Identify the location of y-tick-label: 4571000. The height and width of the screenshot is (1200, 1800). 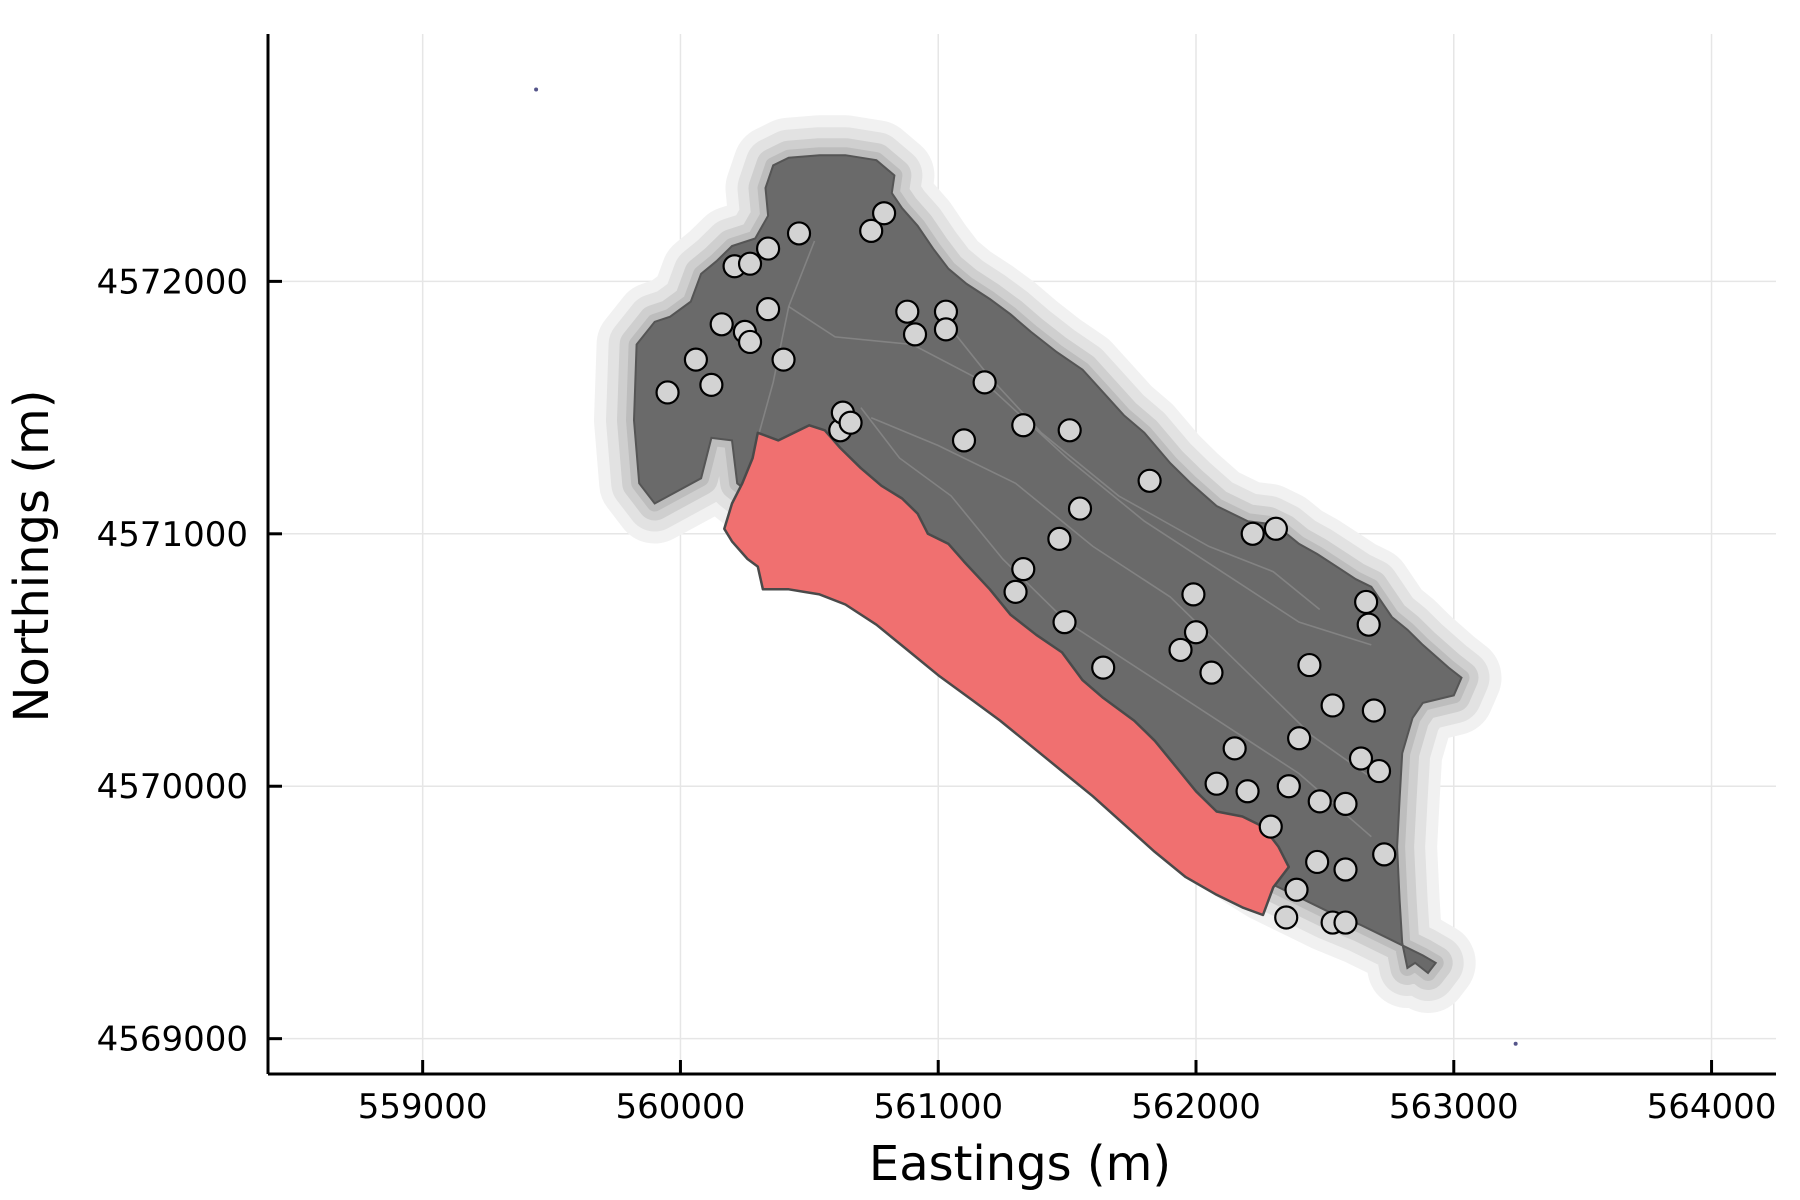
(172, 535).